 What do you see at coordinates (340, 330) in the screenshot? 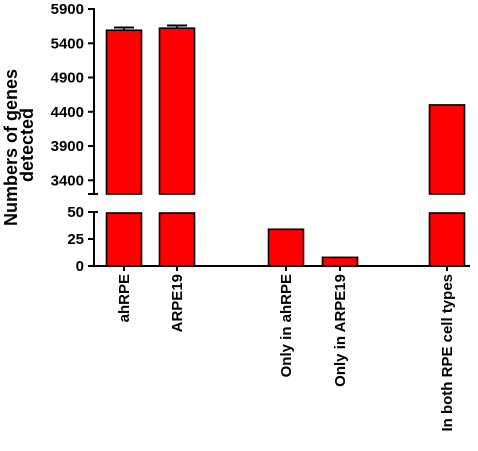
I see `x-category-label: Only in ARPE19` at bounding box center [340, 330].